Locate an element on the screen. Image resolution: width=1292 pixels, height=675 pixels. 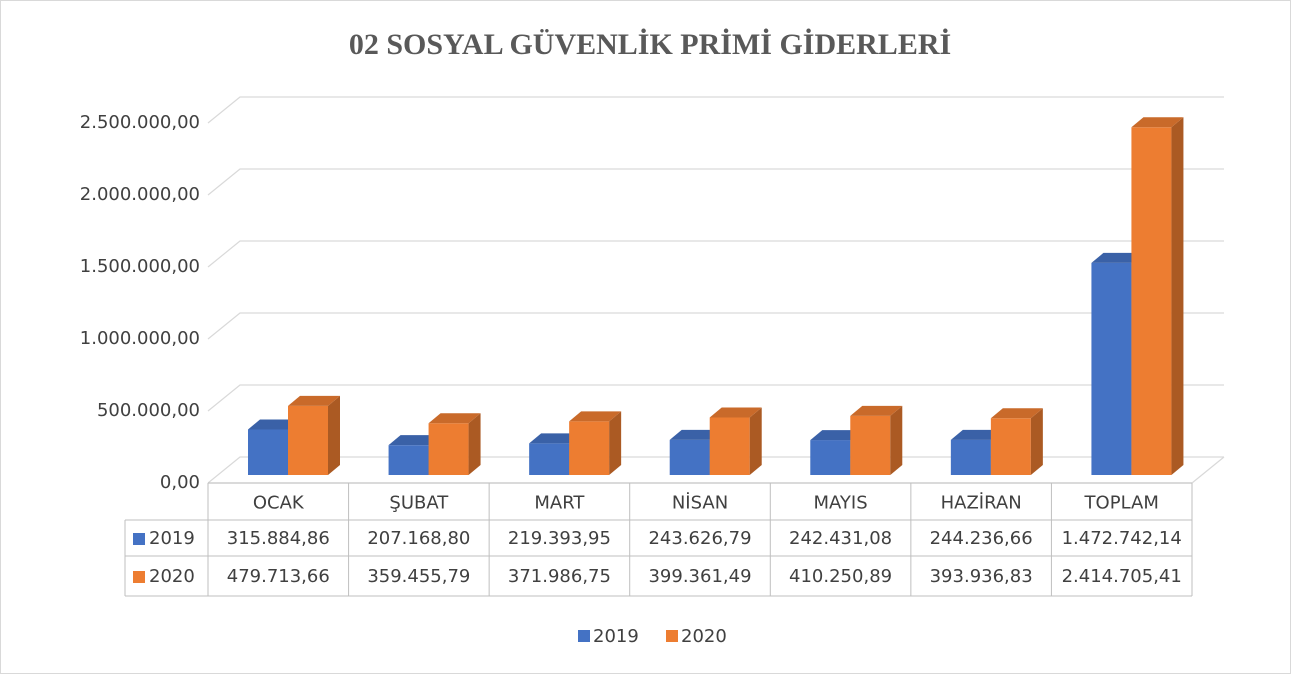
y-tick-label: 0,00 is located at coordinates (180, 482).